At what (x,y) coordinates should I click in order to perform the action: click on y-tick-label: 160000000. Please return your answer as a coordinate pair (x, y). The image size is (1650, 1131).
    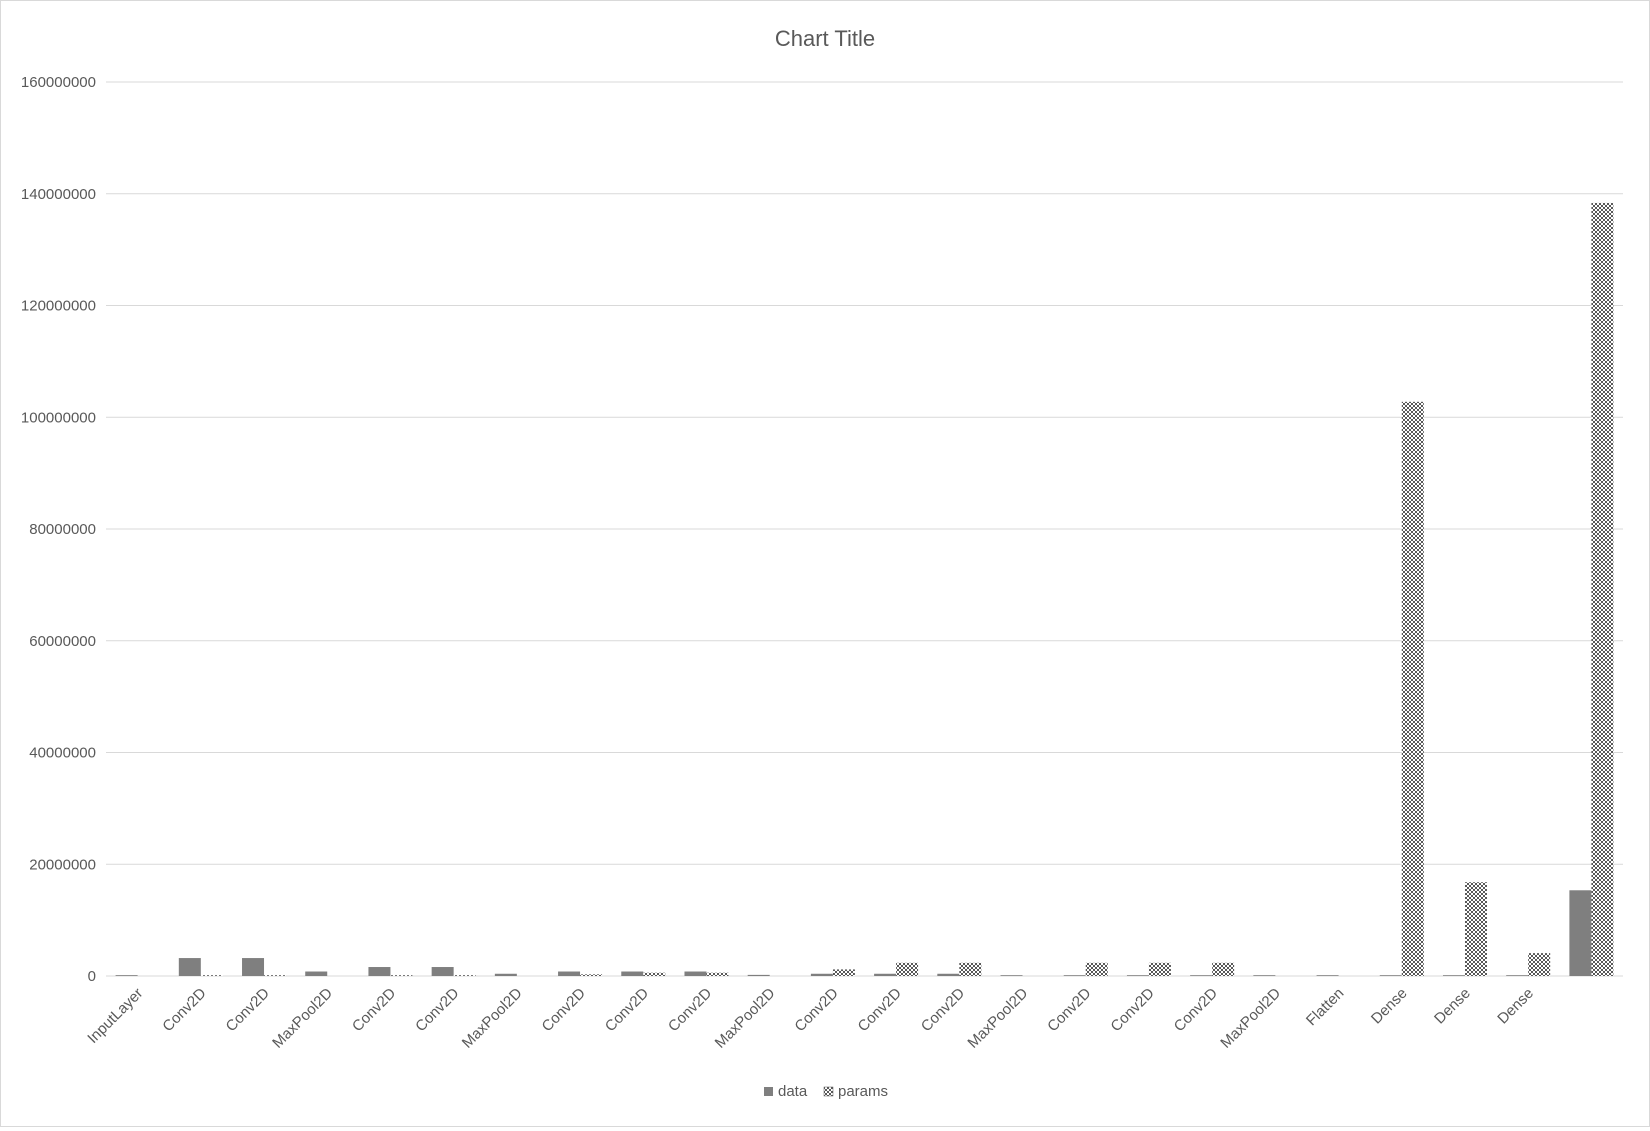
    Looking at the image, I should click on (58, 82).